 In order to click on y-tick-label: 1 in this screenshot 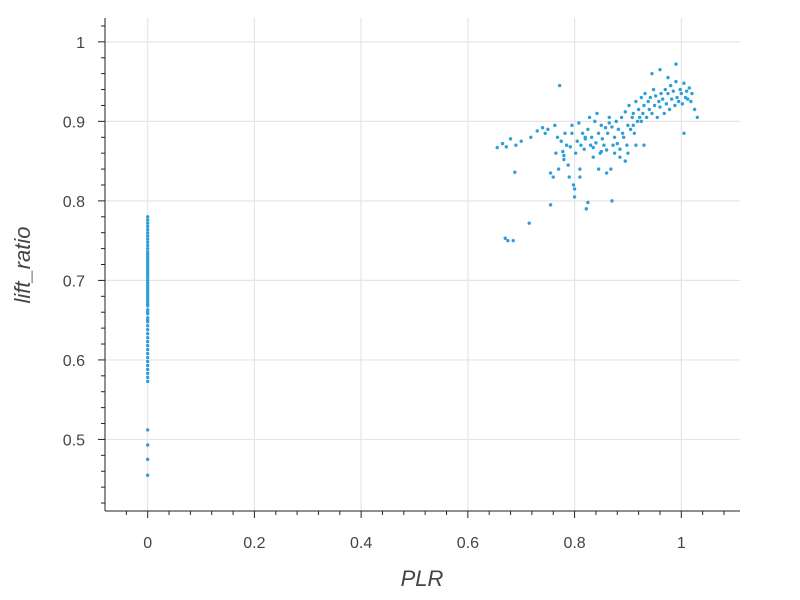, I will do `click(80, 43)`.